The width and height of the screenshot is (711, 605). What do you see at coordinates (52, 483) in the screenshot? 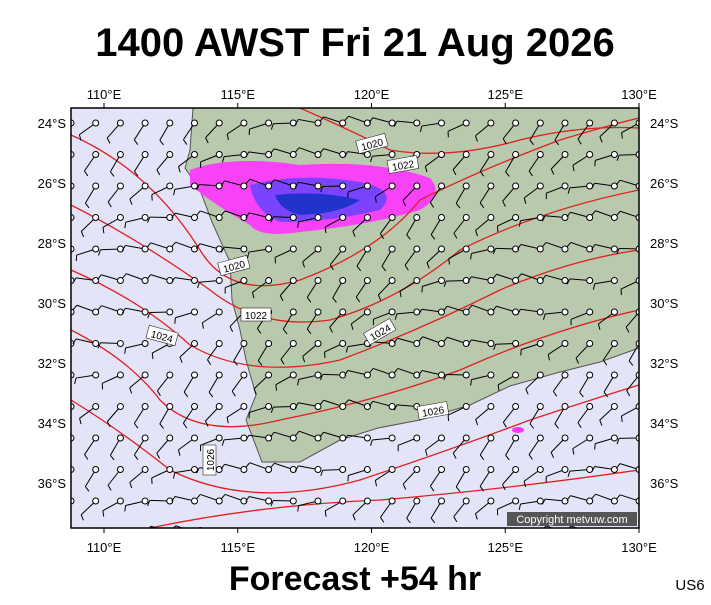
I see `lat-label: 36°S` at bounding box center [52, 483].